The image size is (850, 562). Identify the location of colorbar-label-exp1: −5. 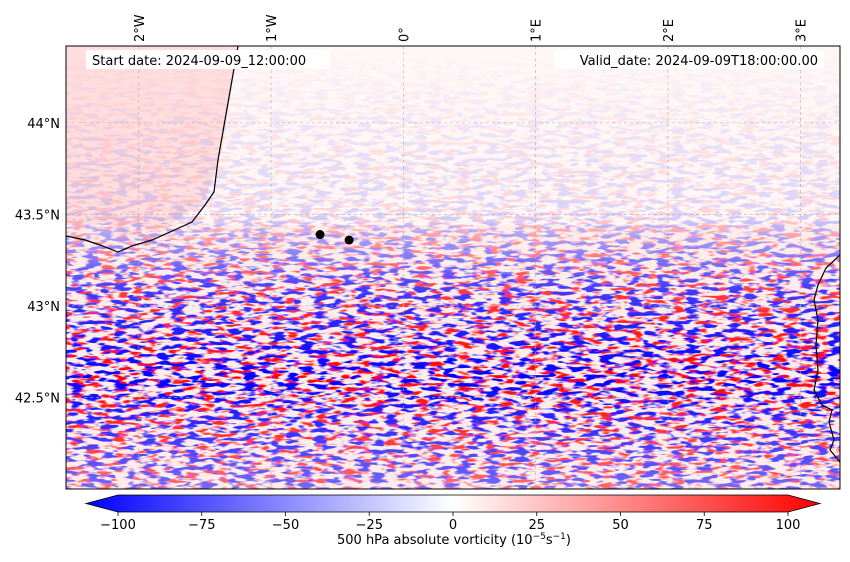
(539, 537).